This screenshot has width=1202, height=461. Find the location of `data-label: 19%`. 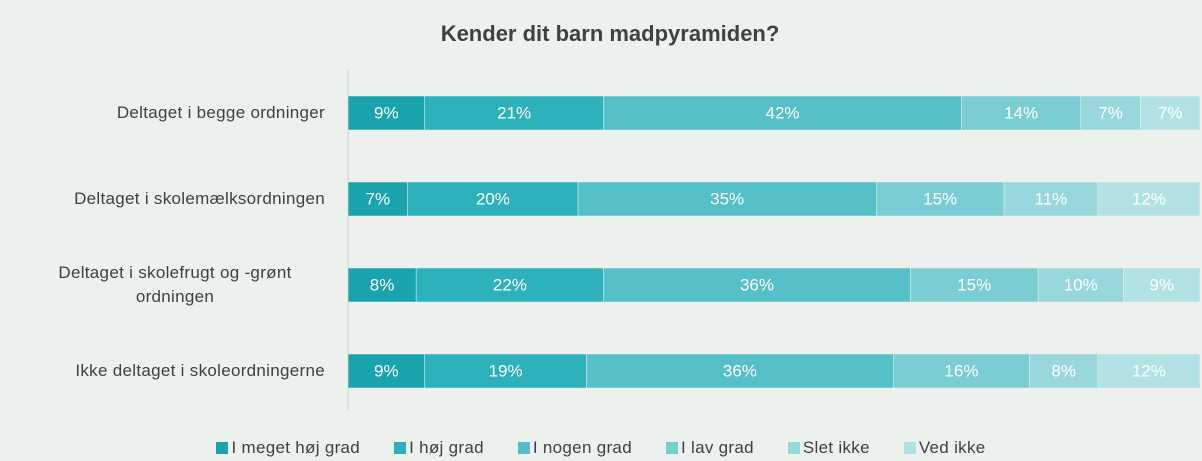

data-label: 19% is located at coordinates (506, 370).